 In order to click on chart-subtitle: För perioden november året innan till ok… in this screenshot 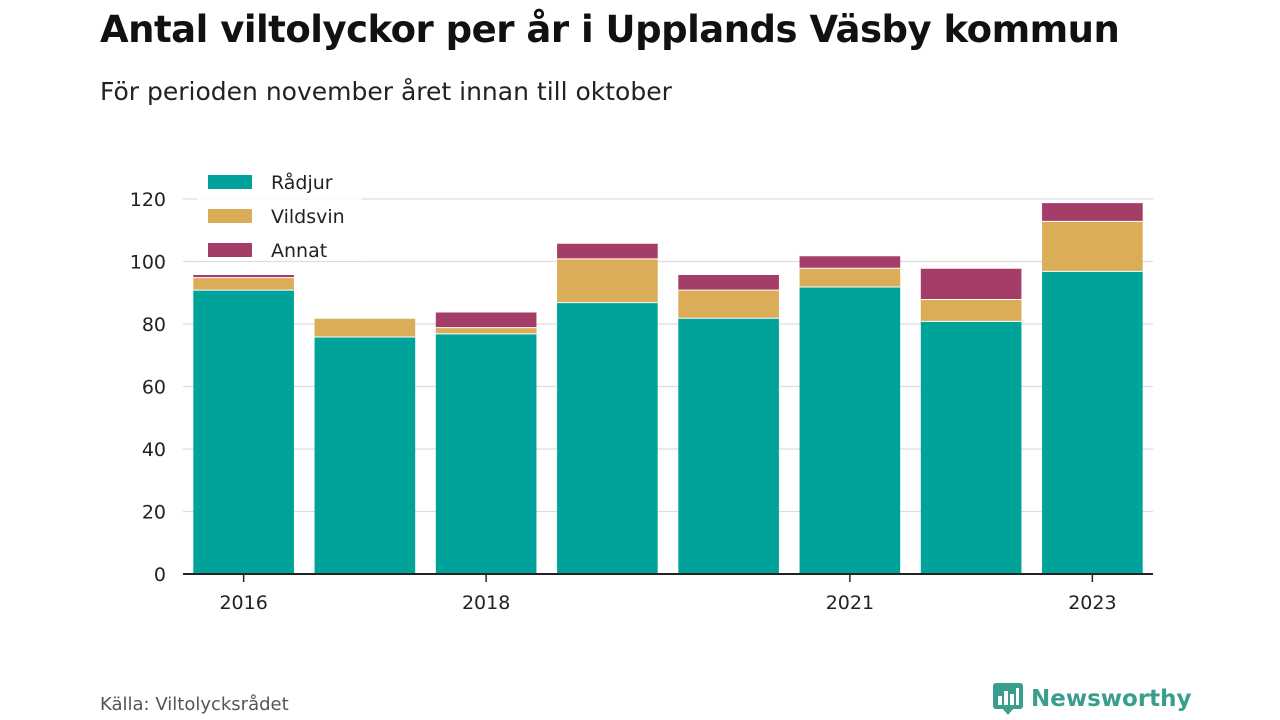, I will do `click(386, 91)`.